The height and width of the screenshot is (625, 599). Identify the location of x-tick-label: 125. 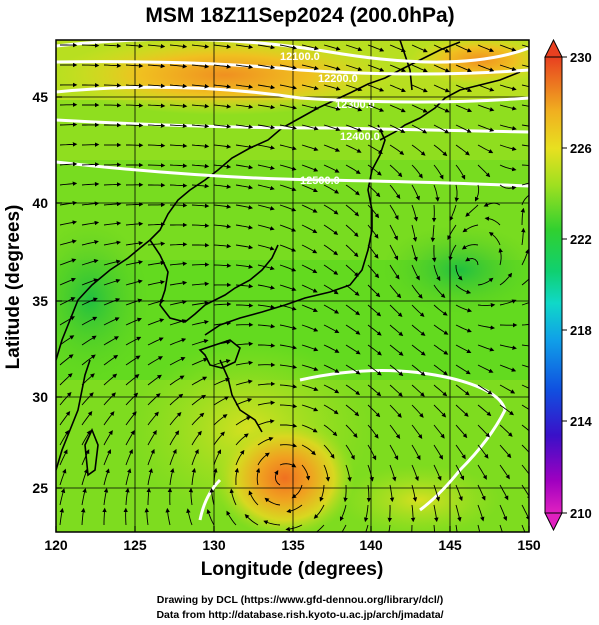
(135, 545).